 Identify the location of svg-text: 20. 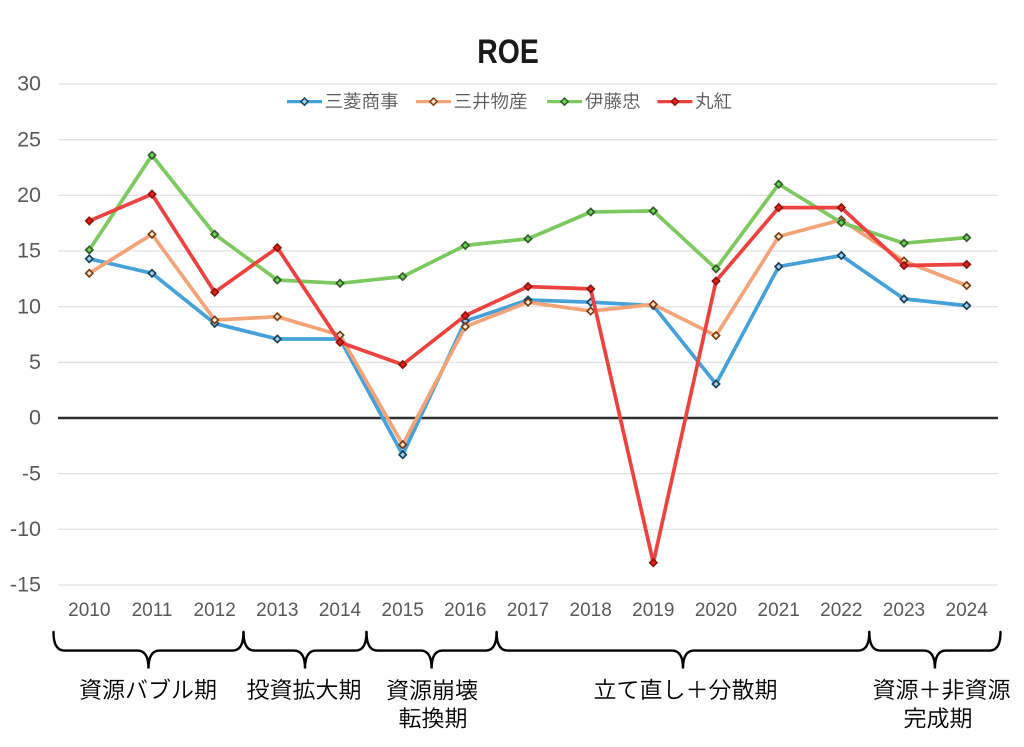
(29, 195).